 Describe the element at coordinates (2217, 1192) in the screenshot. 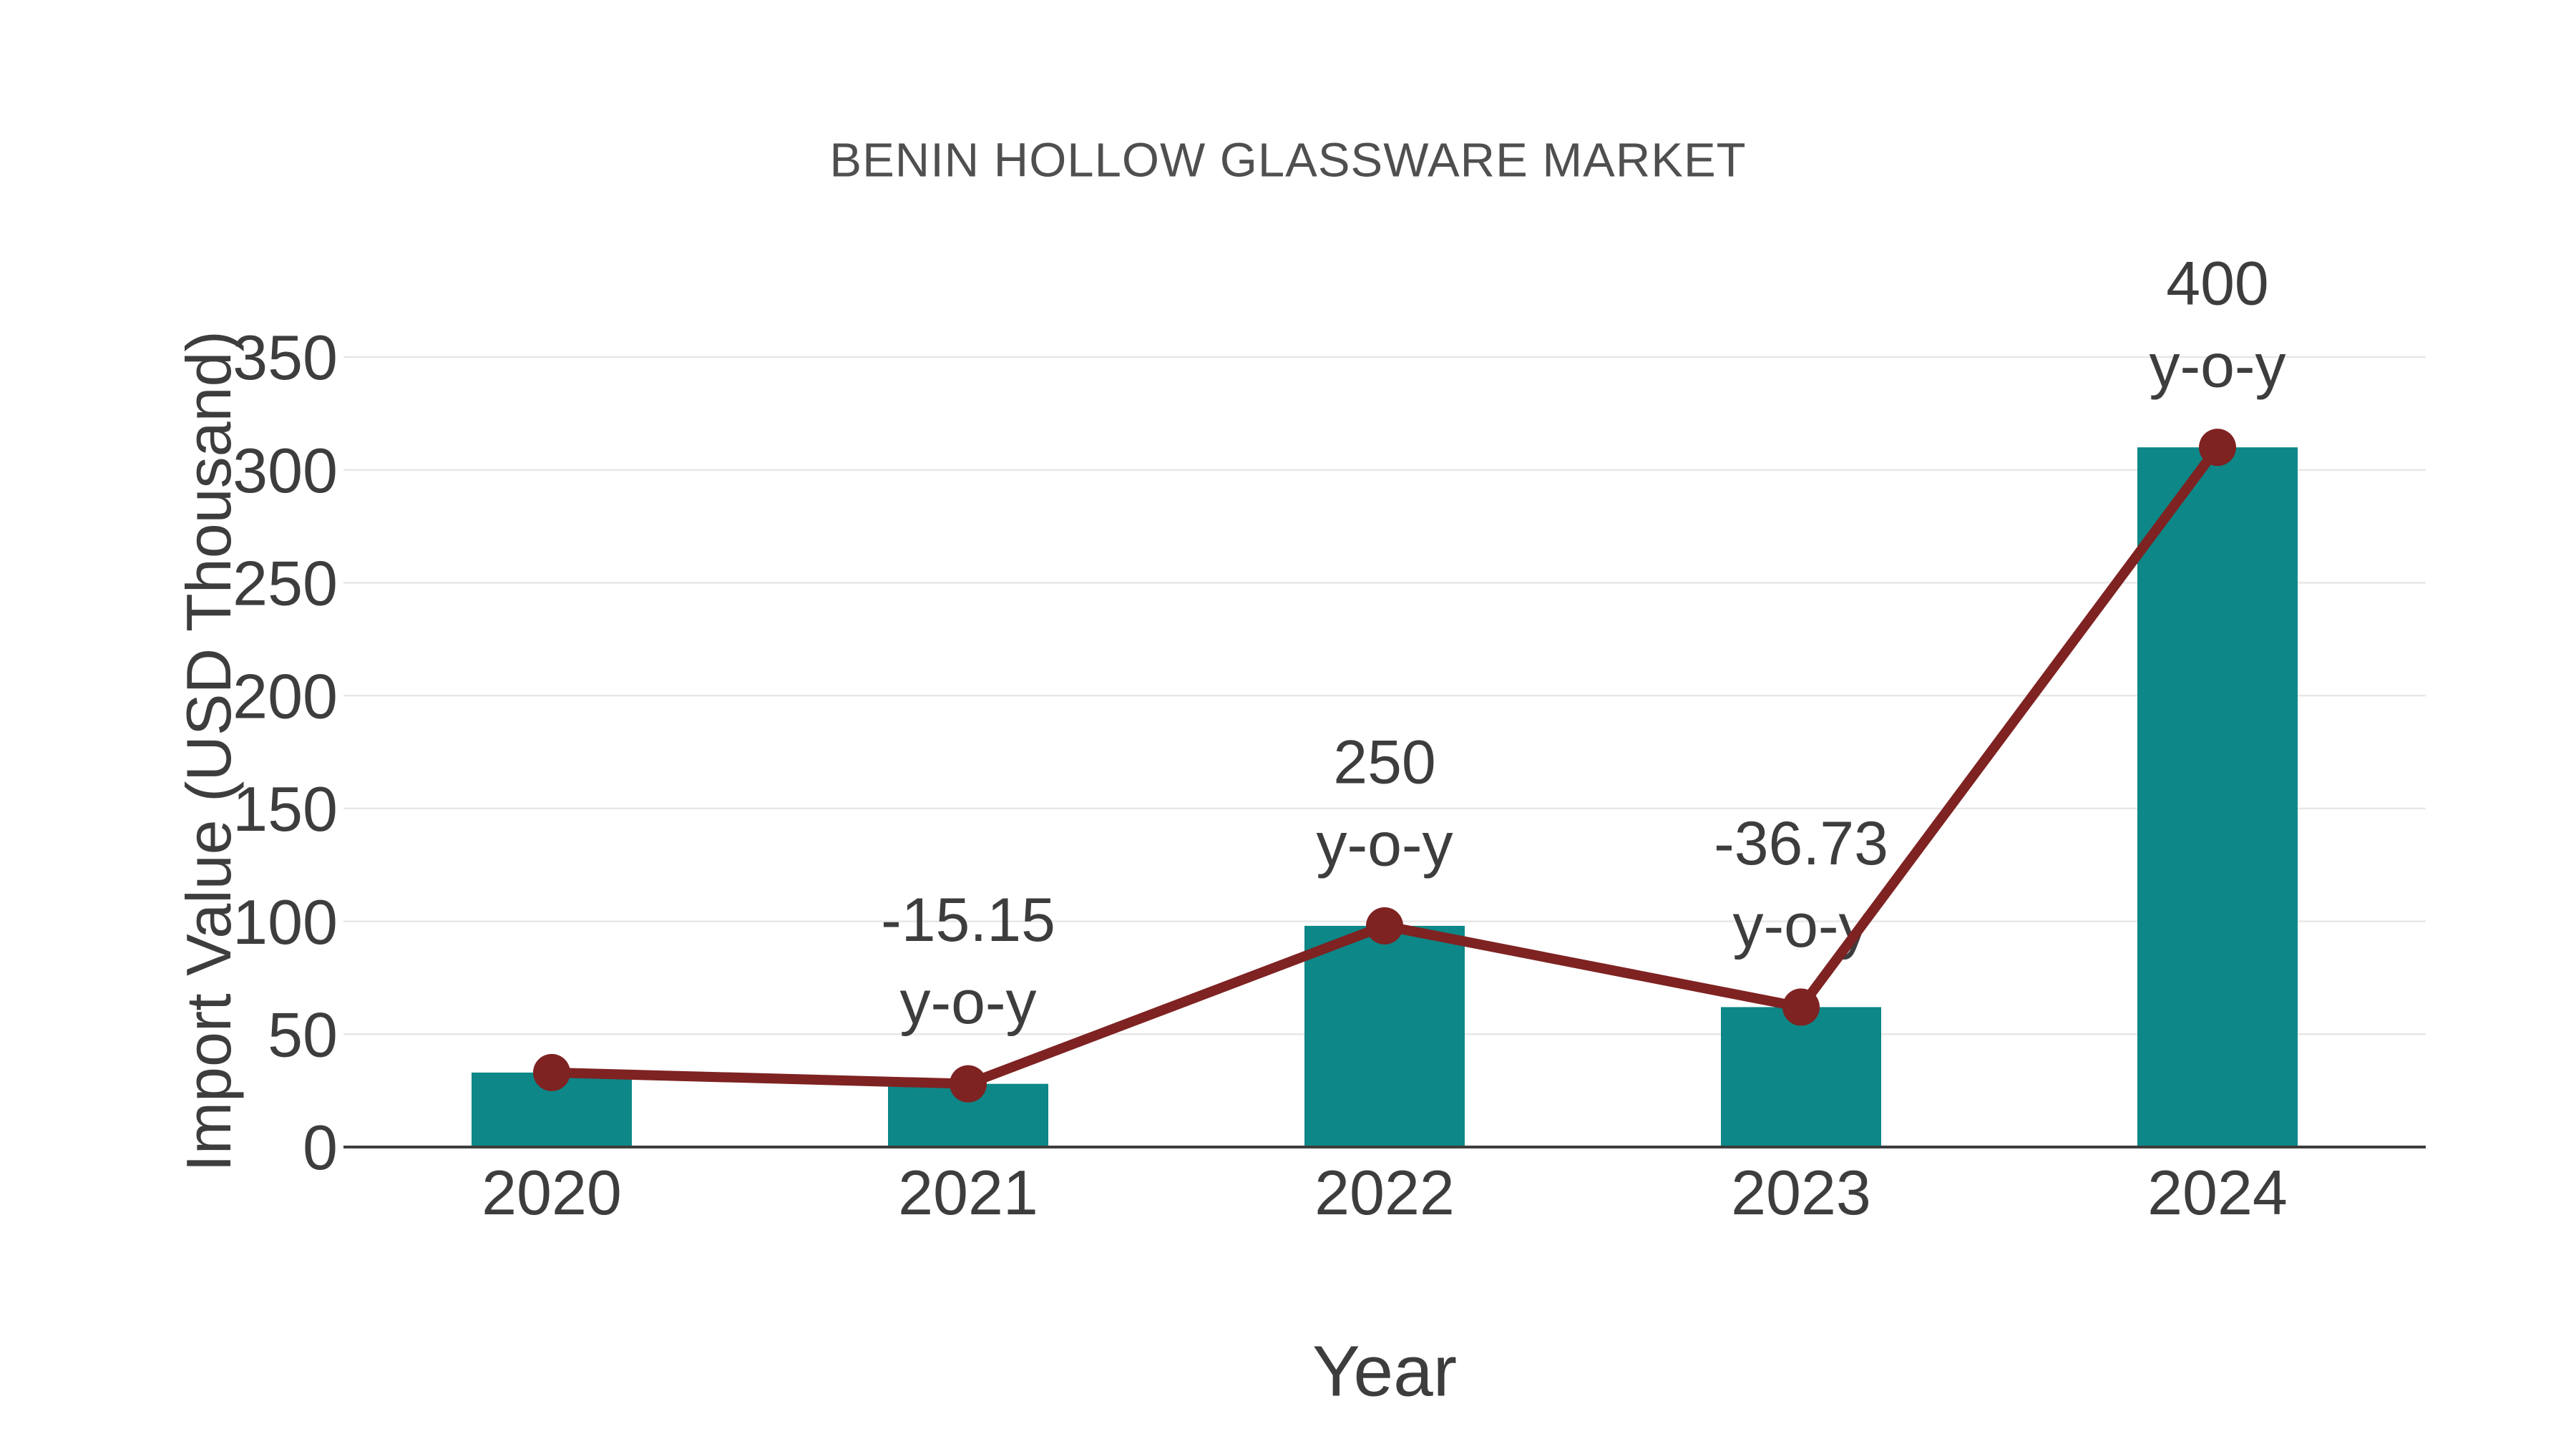

I see `x-tick-label-2024: 2024` at that location.